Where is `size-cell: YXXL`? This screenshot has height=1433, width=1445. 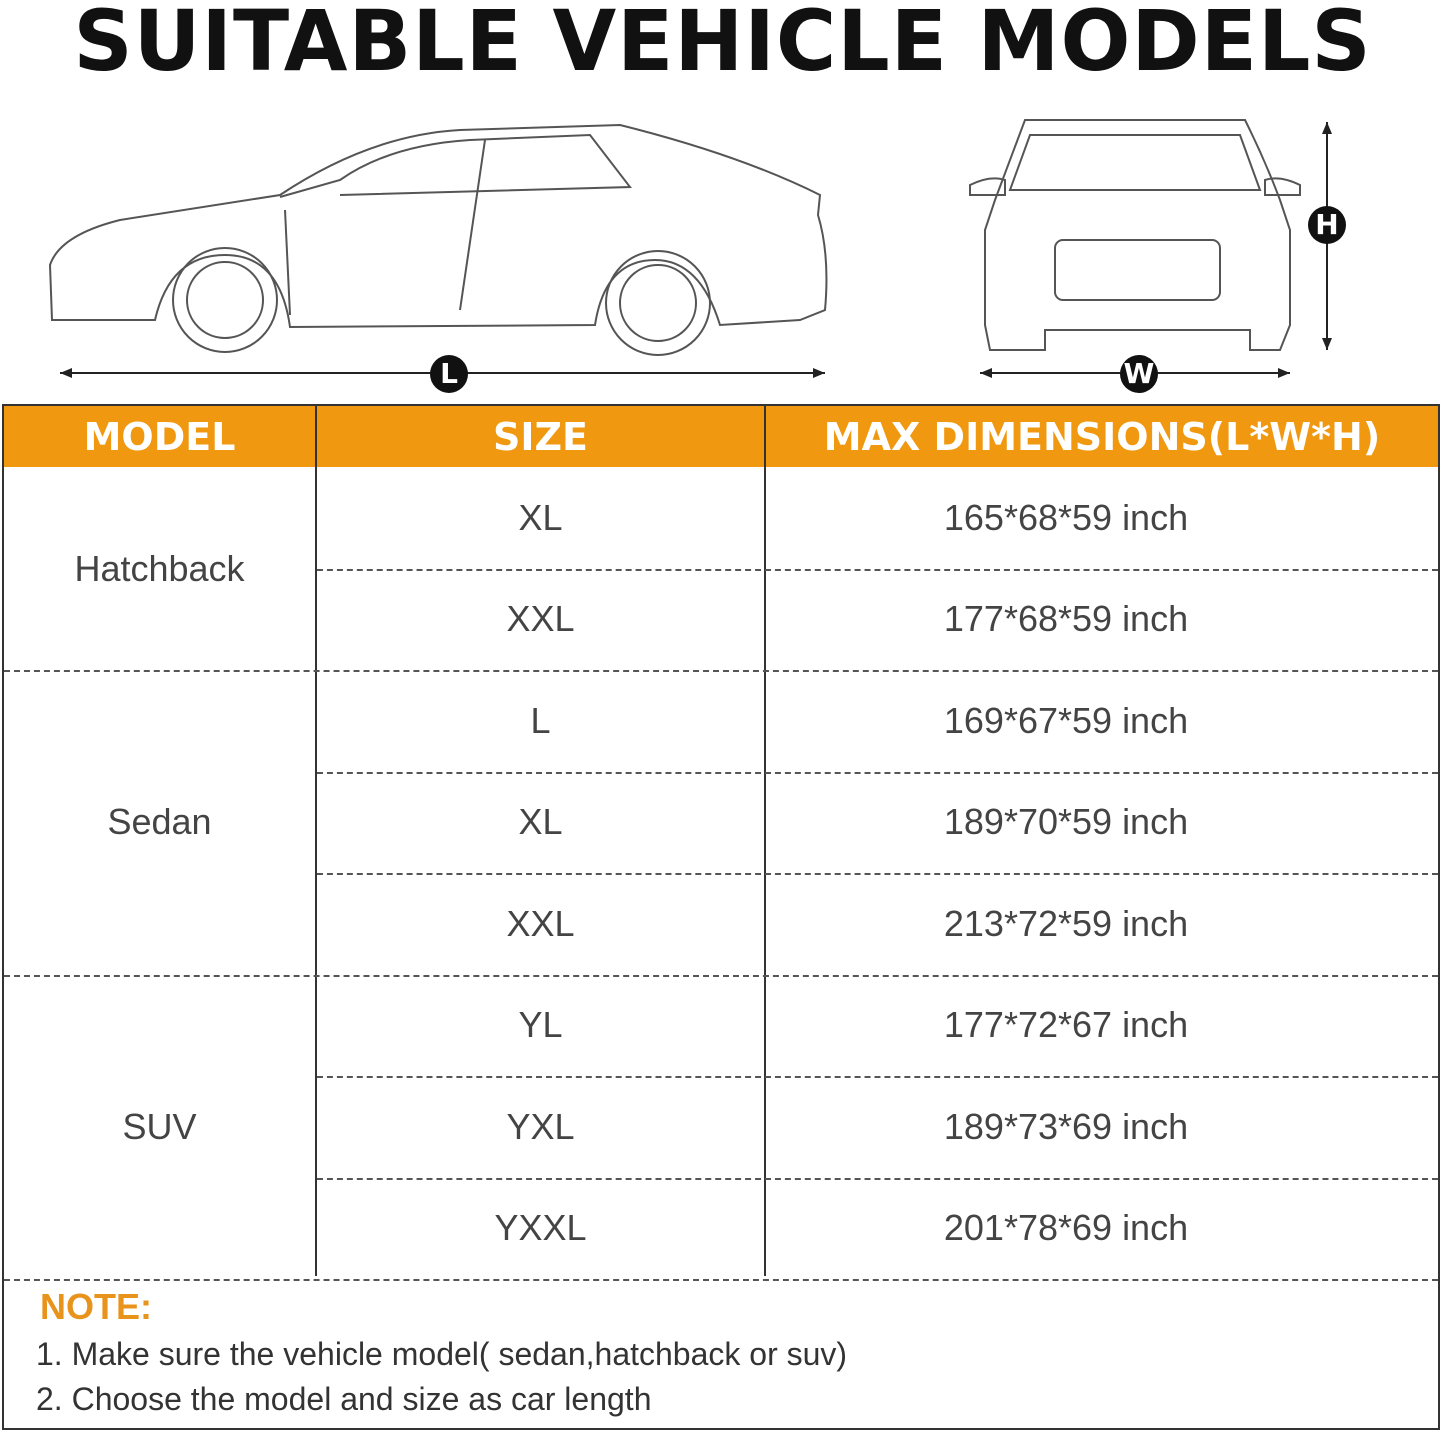 size-cell: YXXL is located at coordinates (540, 1228).